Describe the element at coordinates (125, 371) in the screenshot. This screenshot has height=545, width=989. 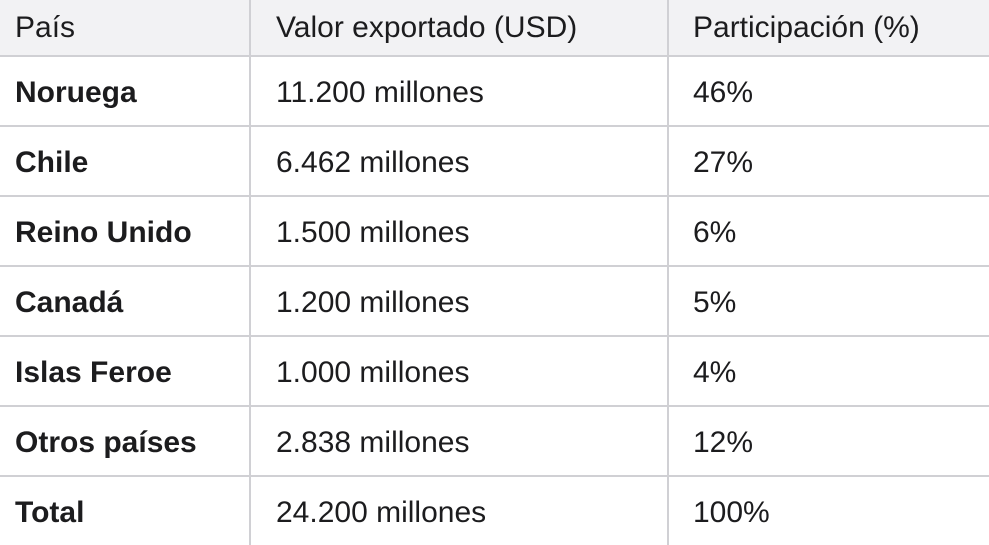
I see `country-cell: Islas Feroe` at that location.